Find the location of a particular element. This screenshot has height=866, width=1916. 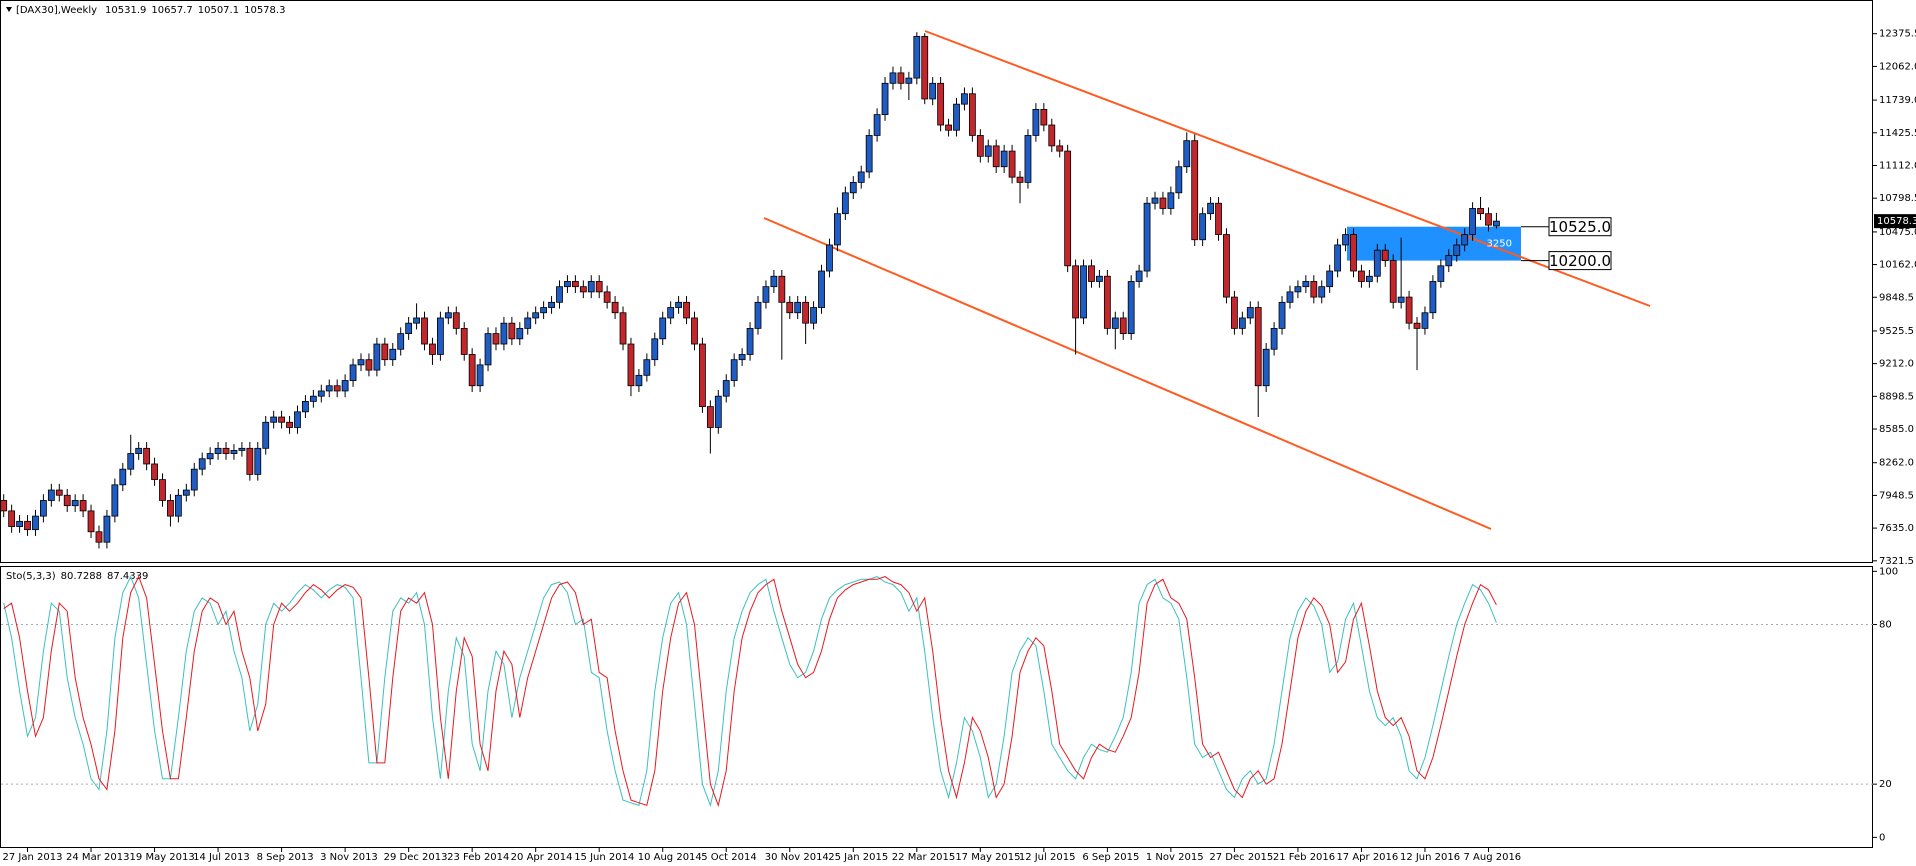

y-tick-label: 11425.5 is located at coordinates (1897, 133).